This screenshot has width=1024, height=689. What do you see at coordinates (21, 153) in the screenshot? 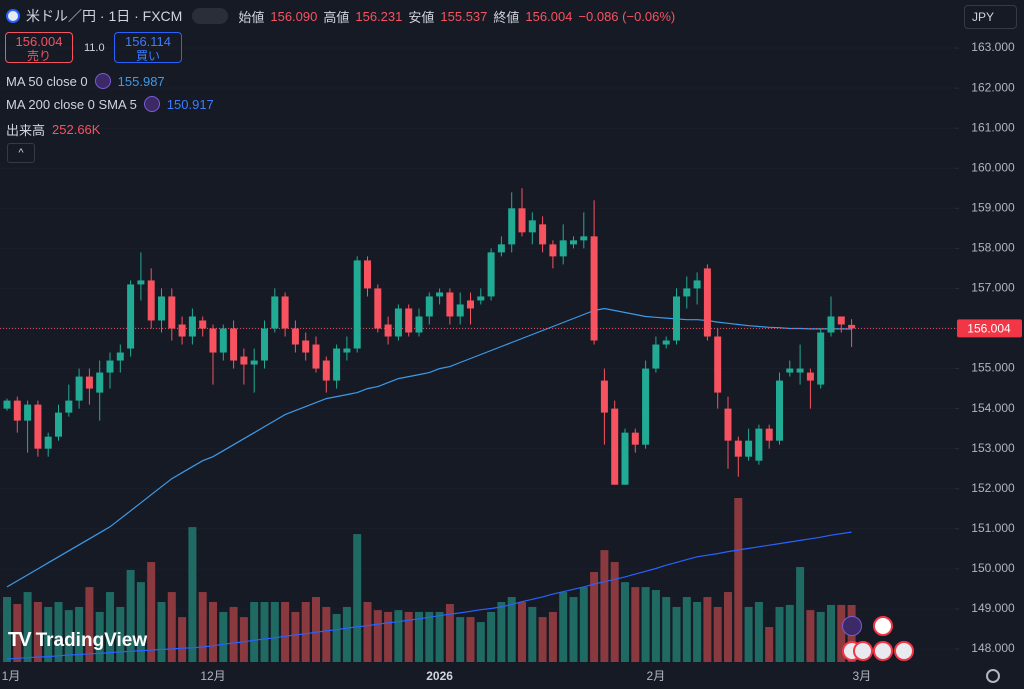
I see `collapse-button: ^` at bounding box center [21, 153].